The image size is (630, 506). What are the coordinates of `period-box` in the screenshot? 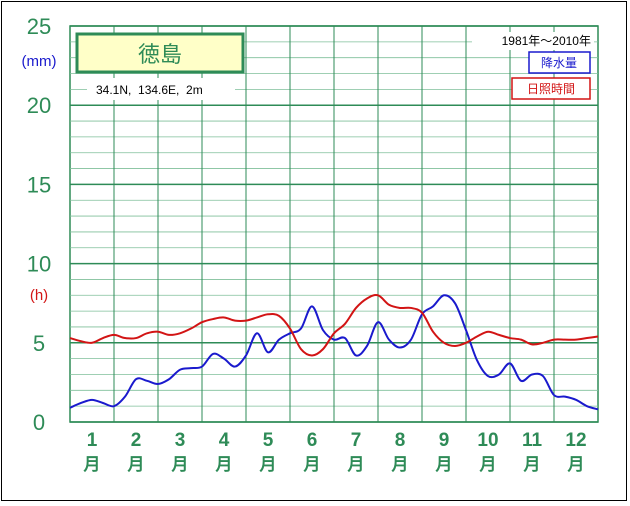 It's located at (533, 41).